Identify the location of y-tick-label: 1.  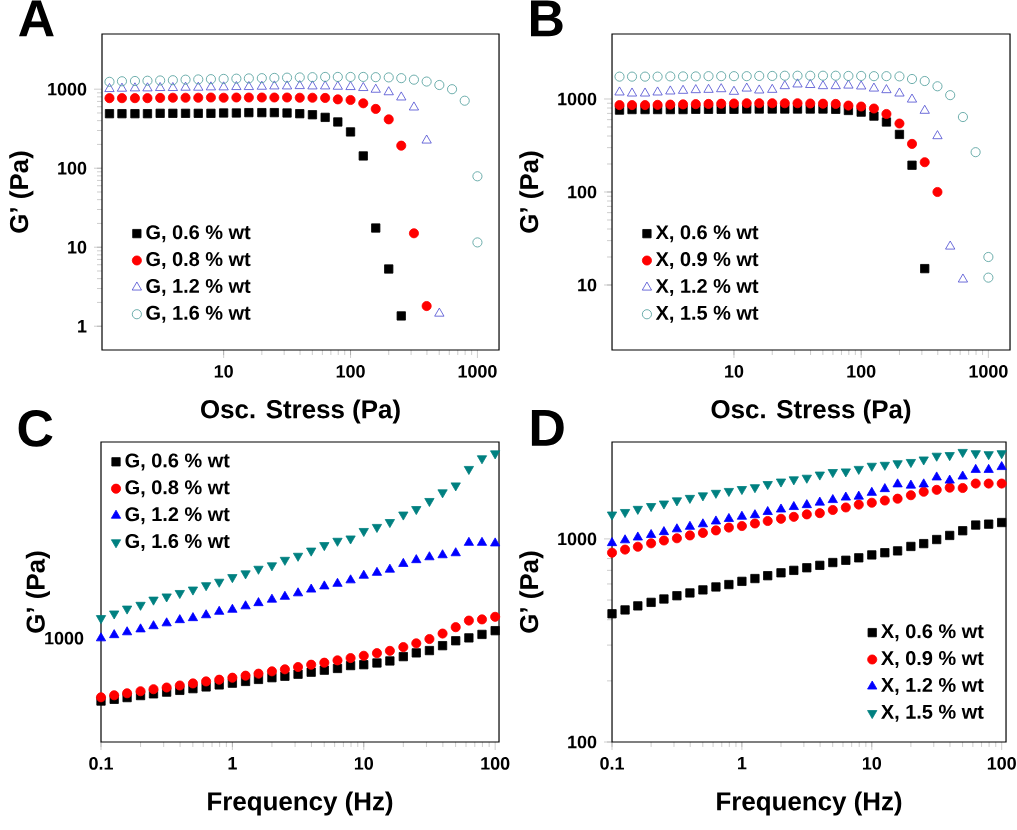
(82, 326).